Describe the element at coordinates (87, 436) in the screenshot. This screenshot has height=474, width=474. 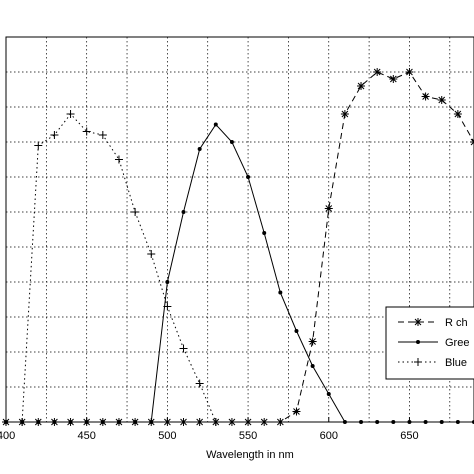
I see `x-tick-label: 450` at that location.